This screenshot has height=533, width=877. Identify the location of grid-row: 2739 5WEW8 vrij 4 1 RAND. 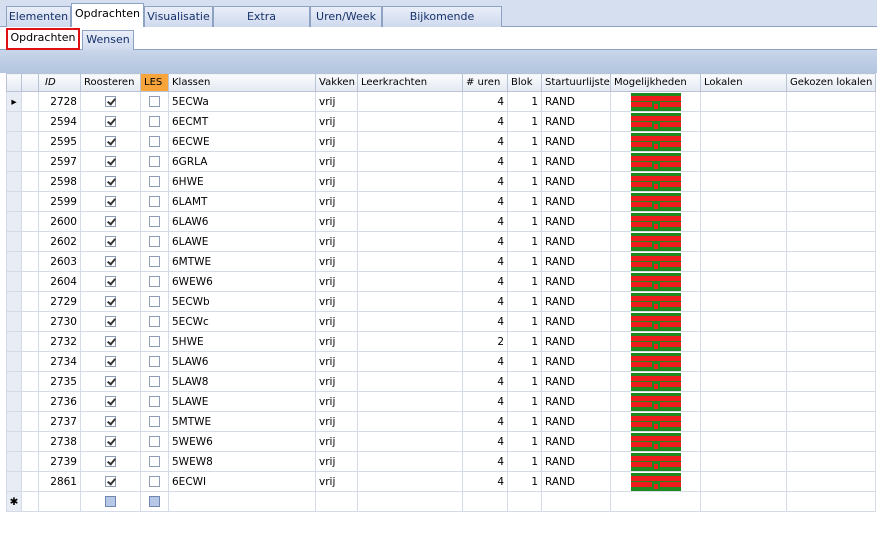
(441, 461).